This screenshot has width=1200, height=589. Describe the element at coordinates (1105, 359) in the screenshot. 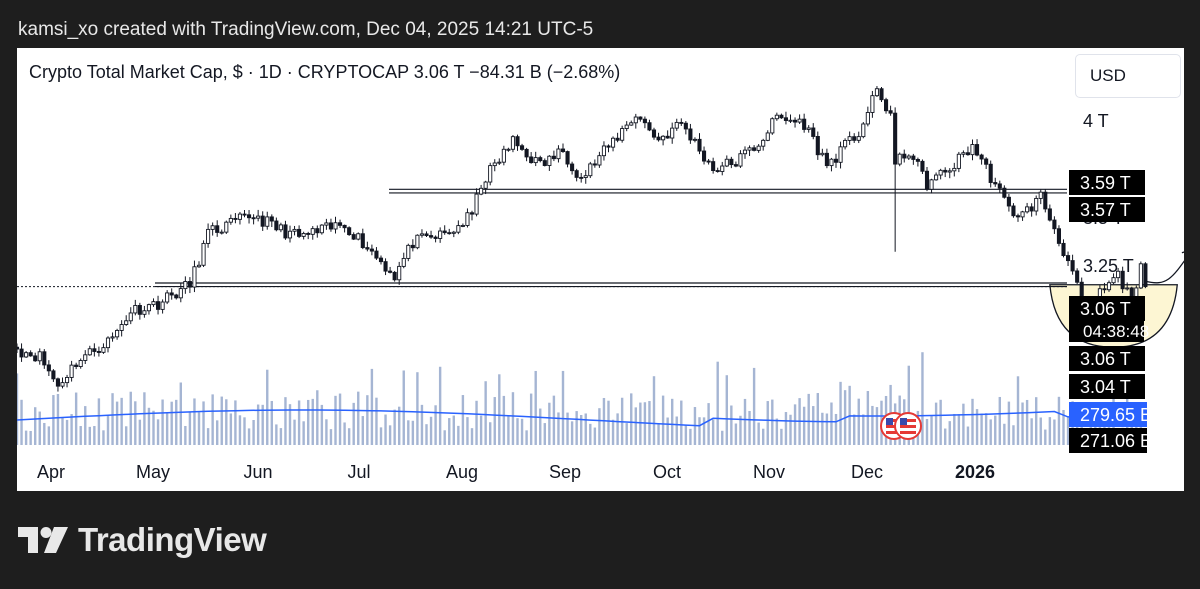

I see `price-label: 3.06 T` at that location.